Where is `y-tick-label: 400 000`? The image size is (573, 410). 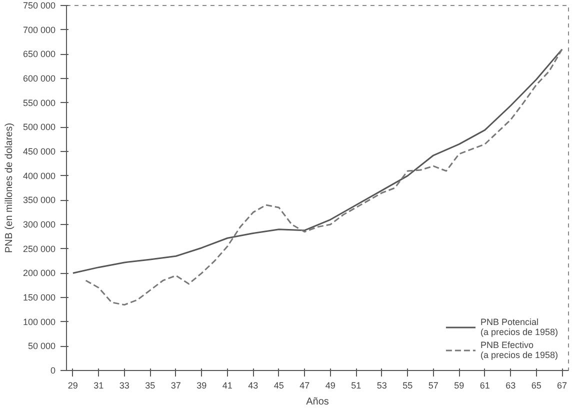
y-tick-label: 400 000 is located at coordinates (39, 175).